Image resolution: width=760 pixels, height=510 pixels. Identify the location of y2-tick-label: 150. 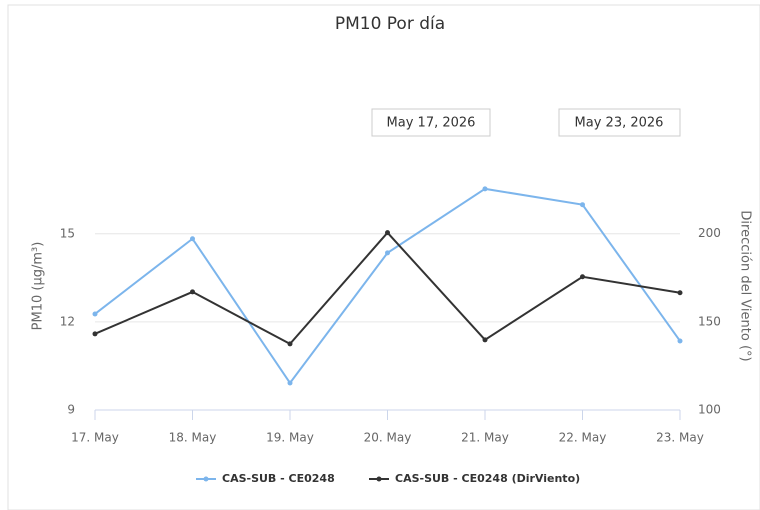
(709, 321).